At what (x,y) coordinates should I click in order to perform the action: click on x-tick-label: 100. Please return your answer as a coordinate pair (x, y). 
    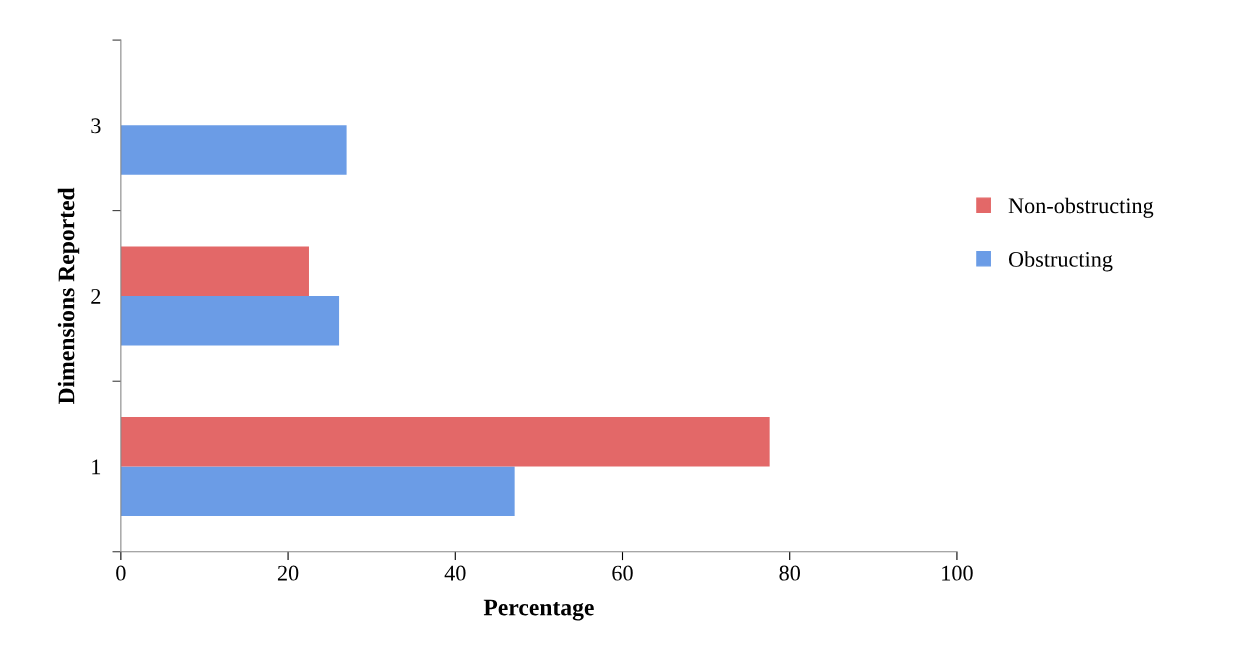
    Looking at the image, I should click on (957, 573).